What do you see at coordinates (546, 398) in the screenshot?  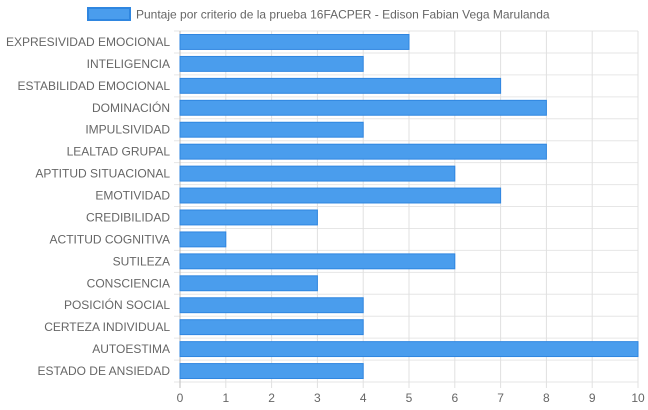 I see `x-tick-label: 8` at bounding box center [546, 398].